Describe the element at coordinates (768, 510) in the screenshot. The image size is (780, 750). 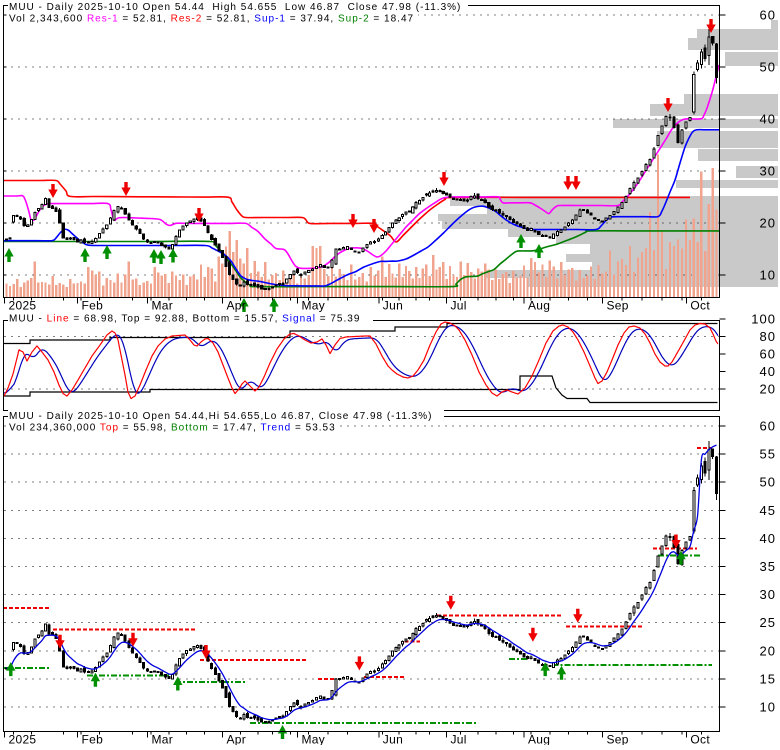
I see `svg-text: 45` at that location.